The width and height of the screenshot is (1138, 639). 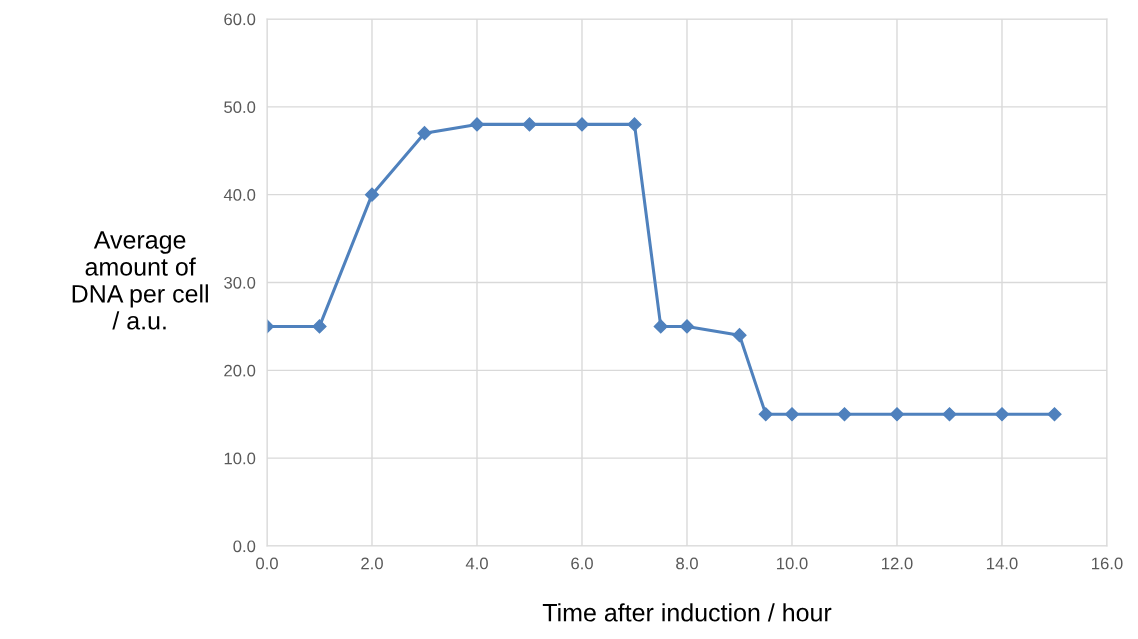 I want to click on x-tick-label: 14.0, so click(x=1002, y=563).